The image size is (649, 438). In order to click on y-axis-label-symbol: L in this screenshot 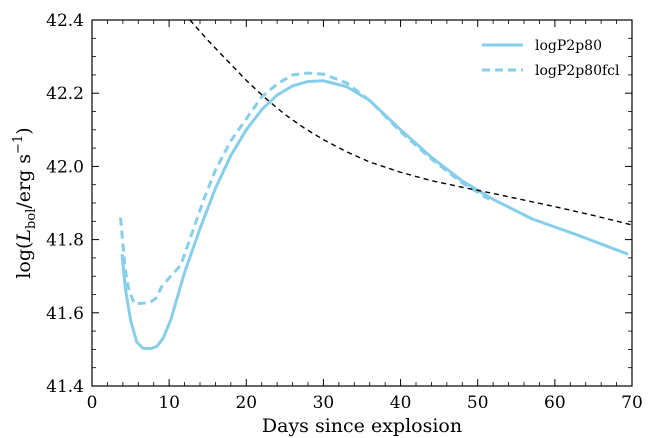, I will do `click(24, 236)`.